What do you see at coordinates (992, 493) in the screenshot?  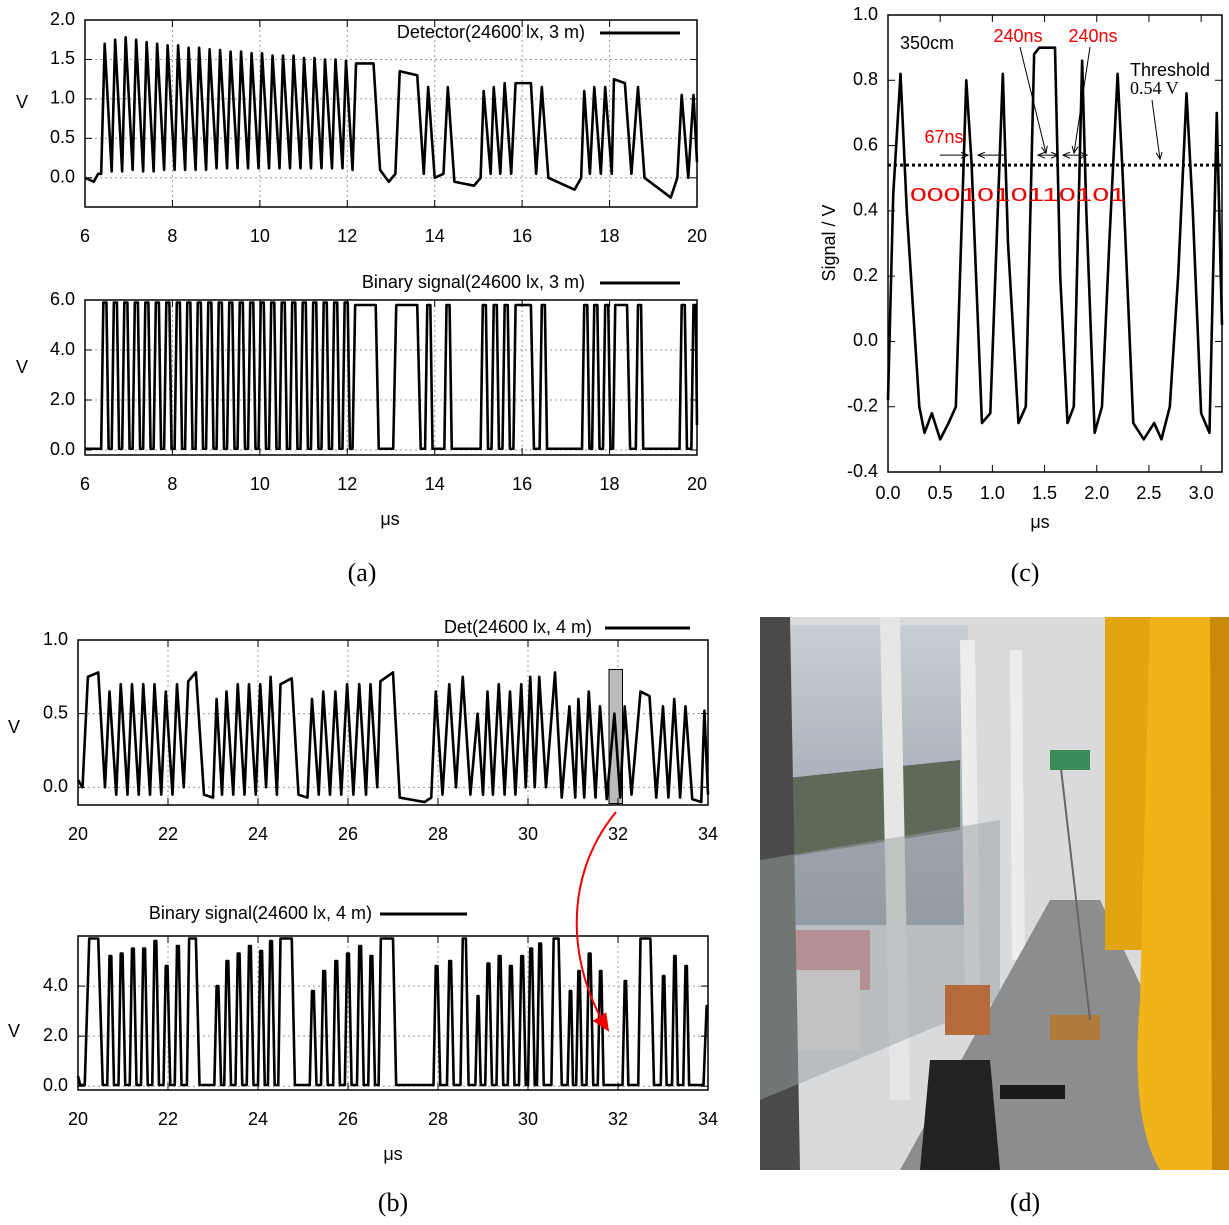 I see `x-tick-label: 1.0` at bounding box center [992, 493].